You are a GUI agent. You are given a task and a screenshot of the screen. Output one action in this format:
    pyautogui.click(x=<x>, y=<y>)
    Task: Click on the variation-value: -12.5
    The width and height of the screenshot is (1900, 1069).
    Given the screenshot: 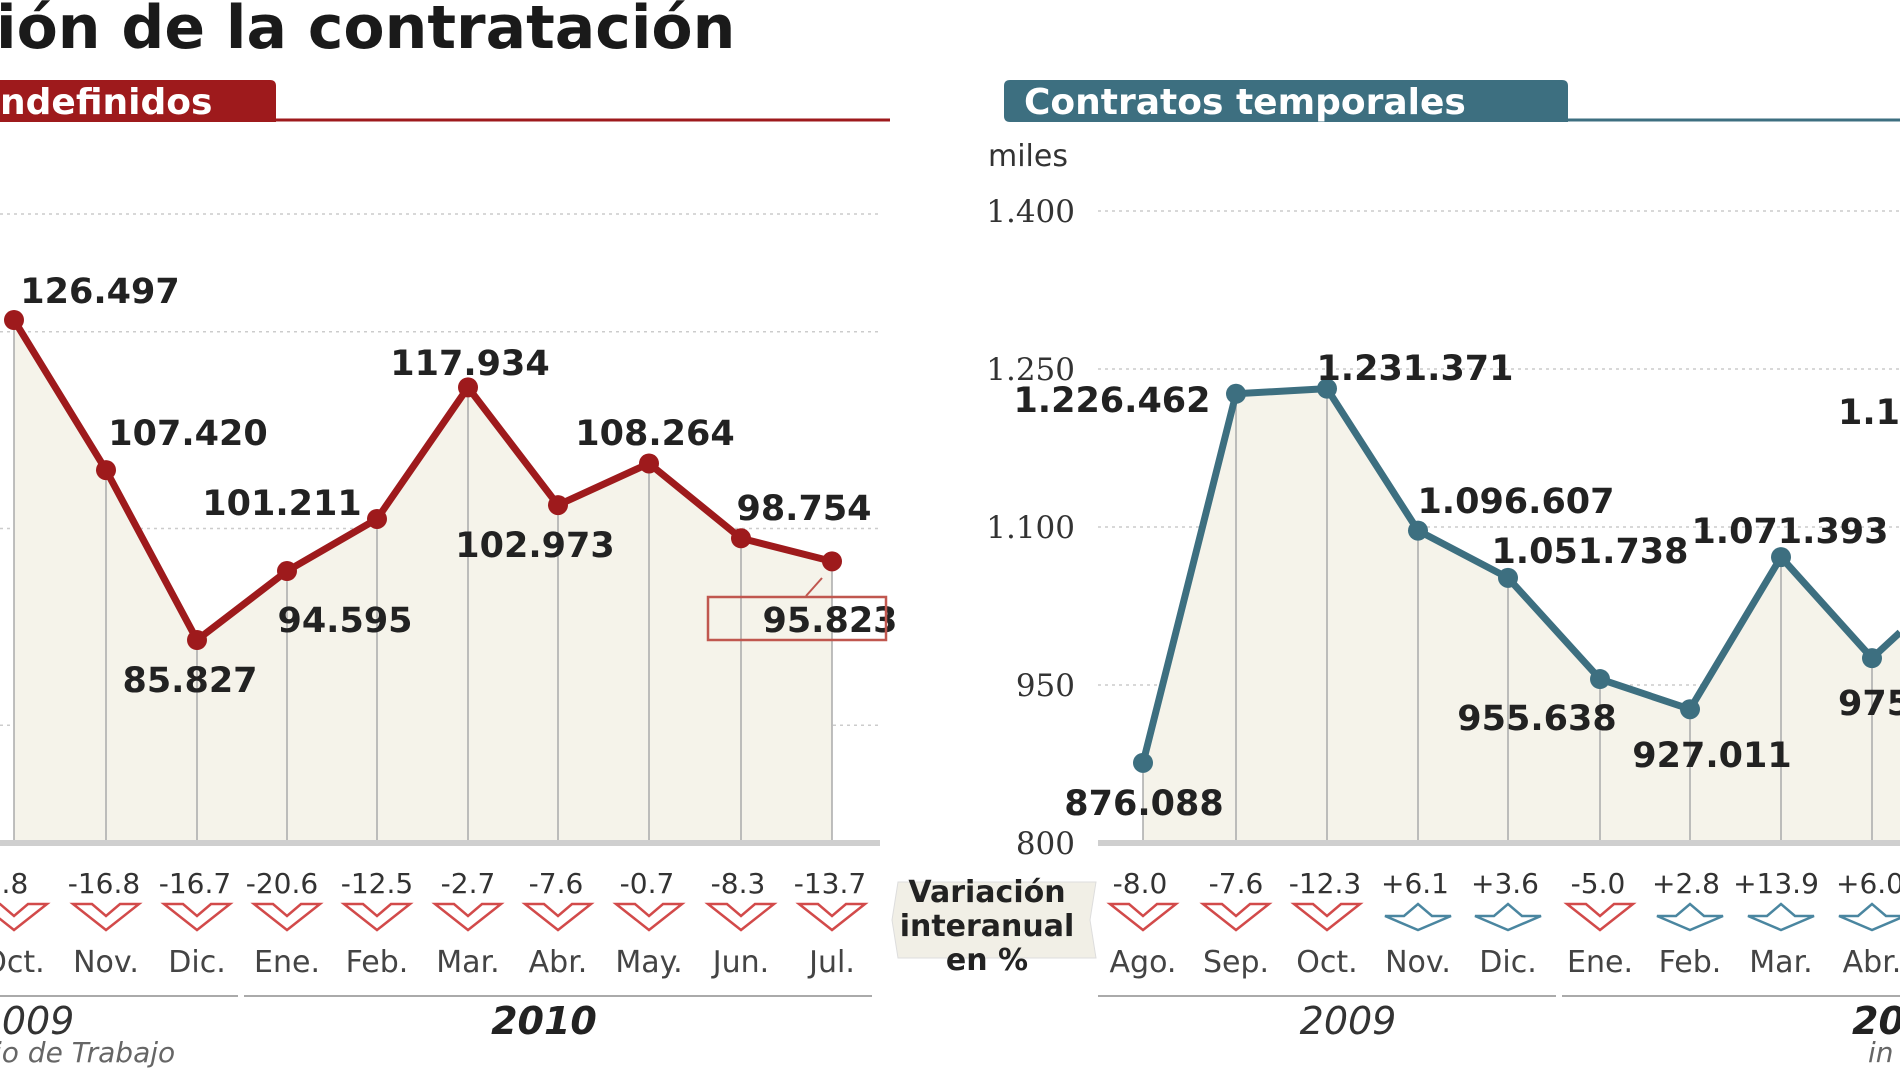 What is the action you would take?
    pyautogui.click(x=377, y=883)
    